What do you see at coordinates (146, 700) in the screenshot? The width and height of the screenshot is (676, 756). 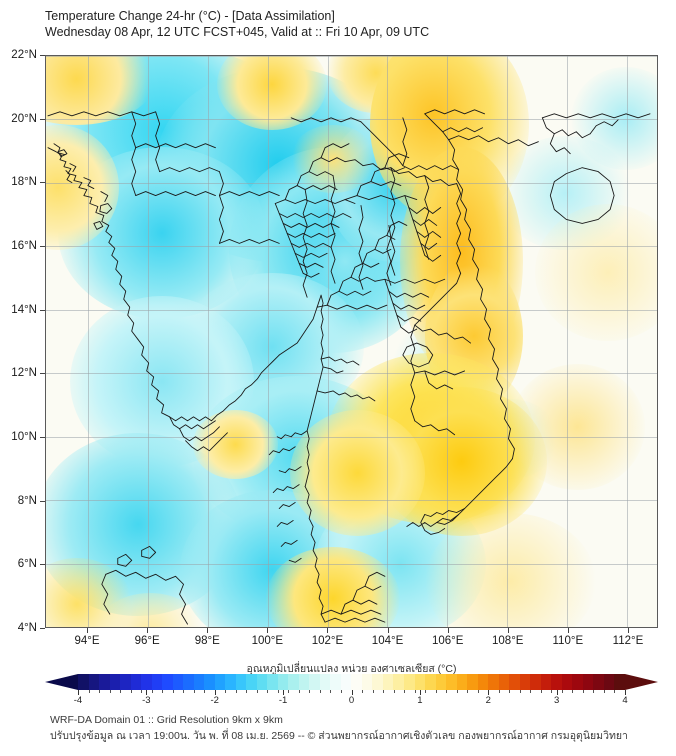 I see `colorbar-tick-label: -3` at bounding box center [146, 700].